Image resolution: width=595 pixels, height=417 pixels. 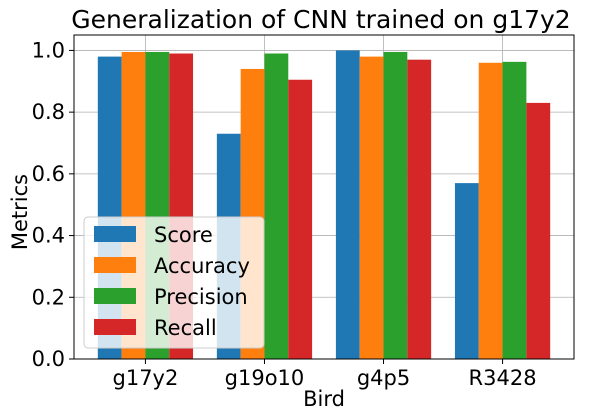 I want to click on bar-accuracy-r3428, so click(x=490, y=211).